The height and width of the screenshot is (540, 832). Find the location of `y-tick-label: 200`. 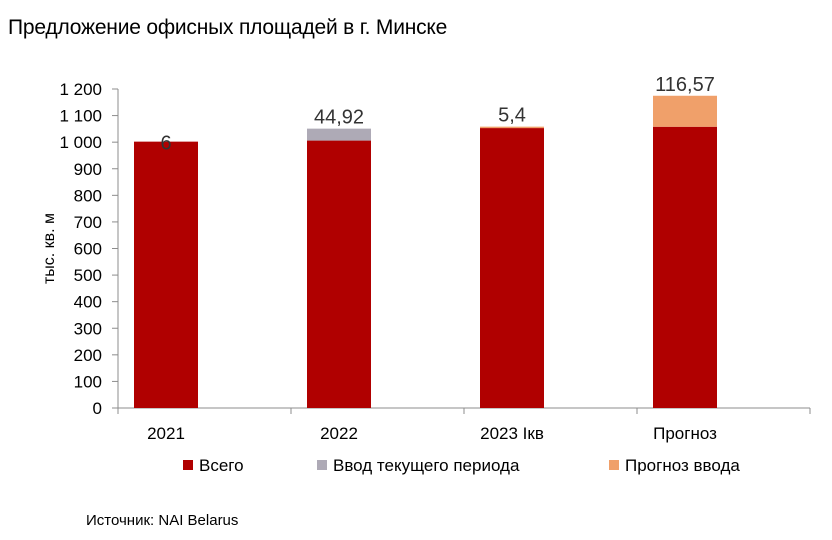

y-tick-label: 200 is located at coordinates (88, 355).